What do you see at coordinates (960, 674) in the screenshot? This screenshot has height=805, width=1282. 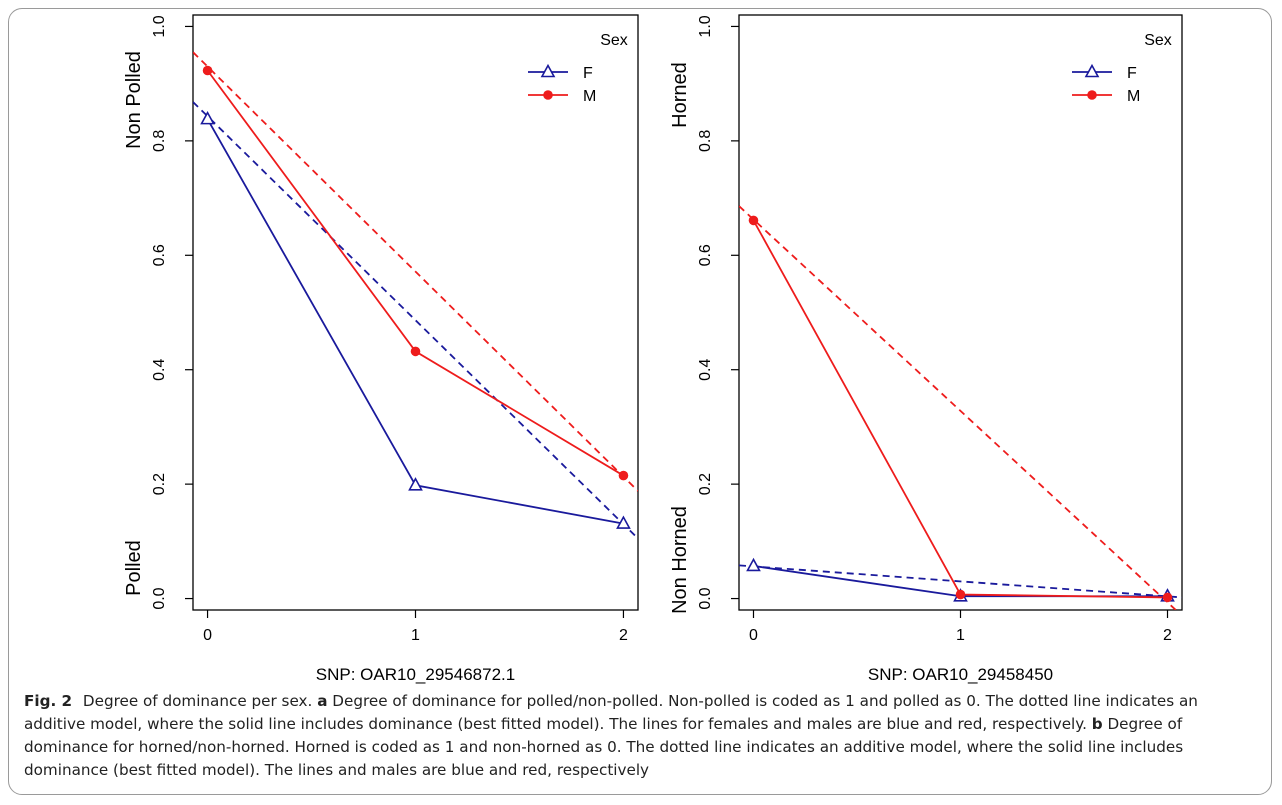 I see `x-axis-label: SNP: OAR10_29458450` at bounding box center [960, 674].